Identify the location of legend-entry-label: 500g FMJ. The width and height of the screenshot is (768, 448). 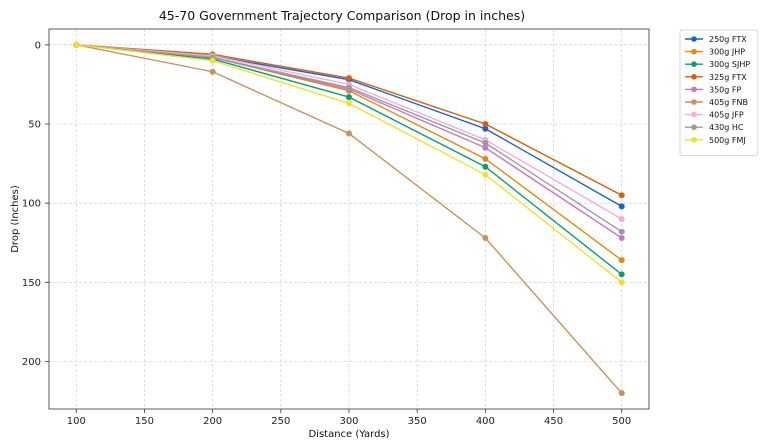
(727, 140).